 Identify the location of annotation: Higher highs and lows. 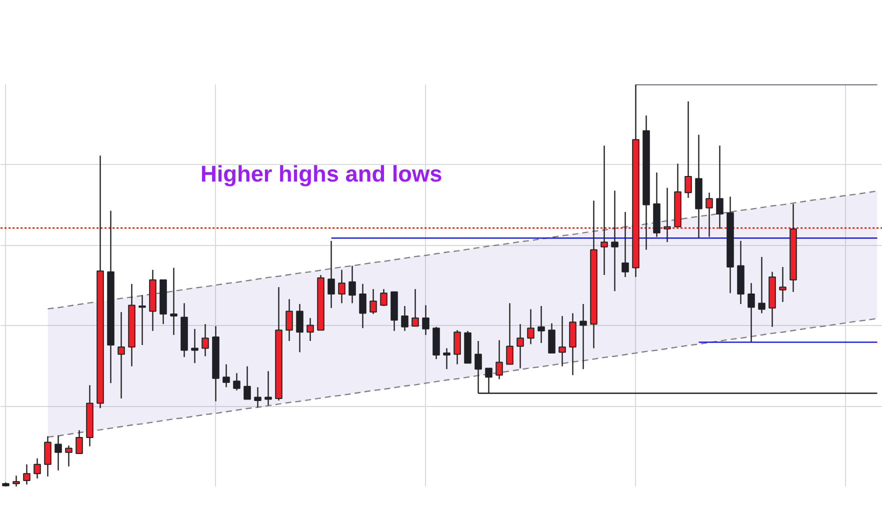
(321, 173).